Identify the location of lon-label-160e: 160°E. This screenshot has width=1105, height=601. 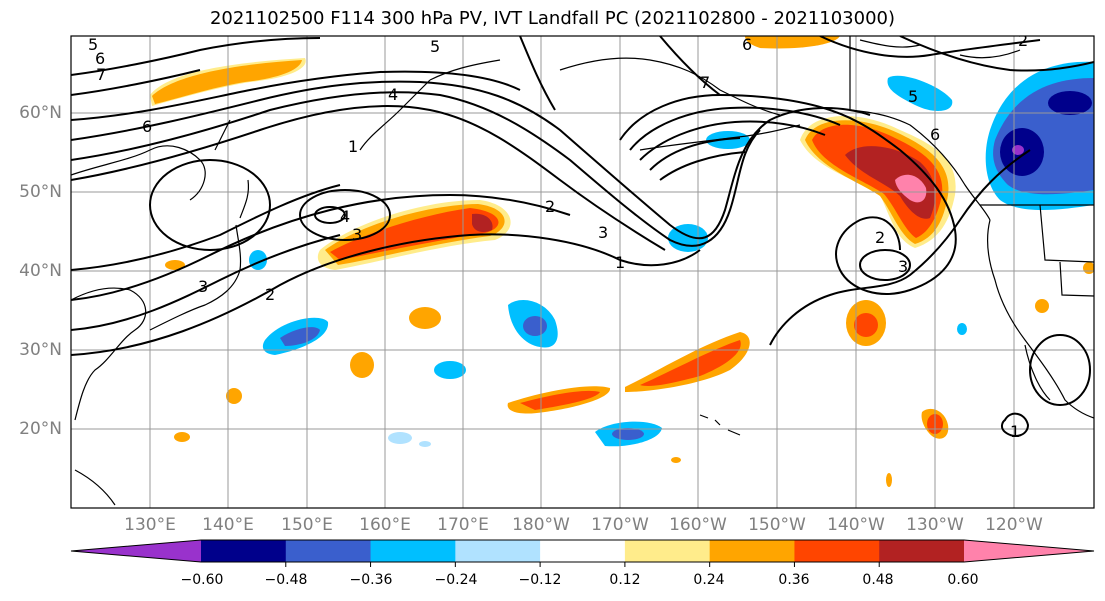
(385, 525).